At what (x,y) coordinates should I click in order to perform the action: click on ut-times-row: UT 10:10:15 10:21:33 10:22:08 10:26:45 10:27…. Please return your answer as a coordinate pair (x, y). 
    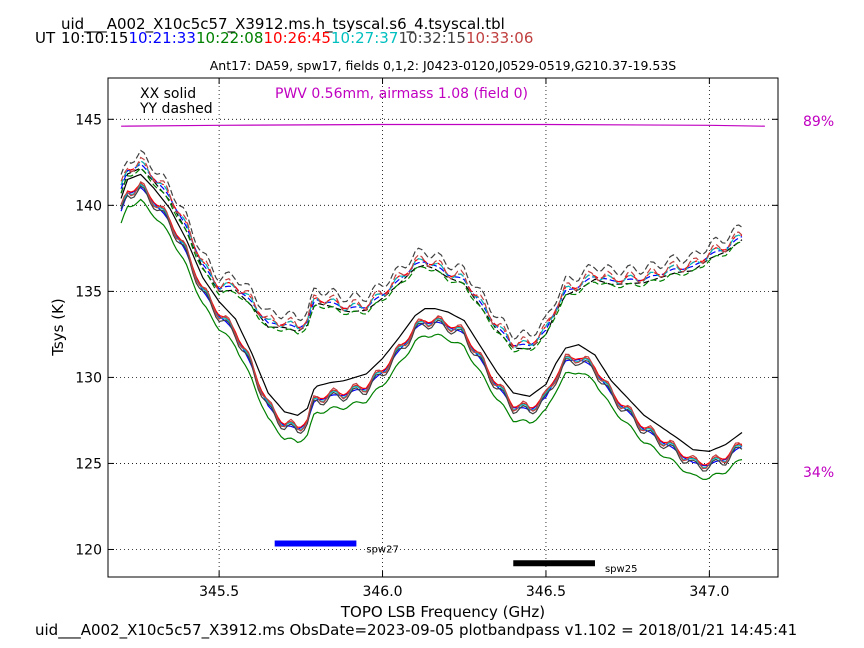
    Looking at the image, I should click on (284, 38).